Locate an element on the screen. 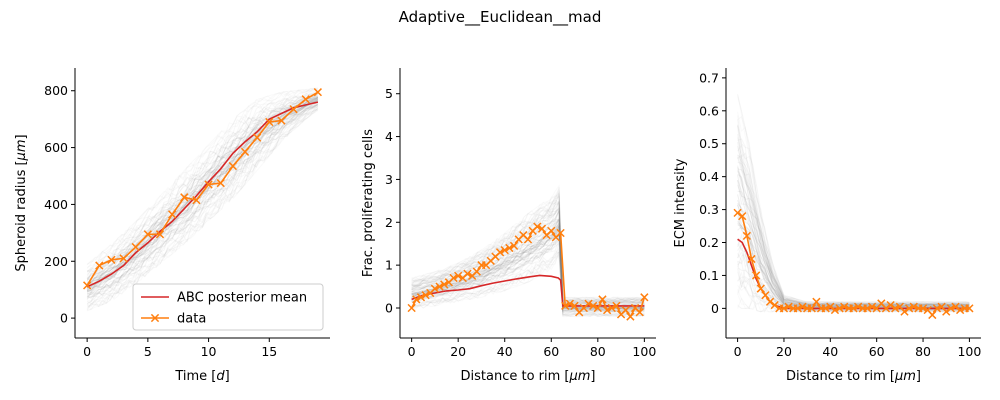 The image size is (1000, 400). y-tick-label: 600 is located at coordinates (56, 147).